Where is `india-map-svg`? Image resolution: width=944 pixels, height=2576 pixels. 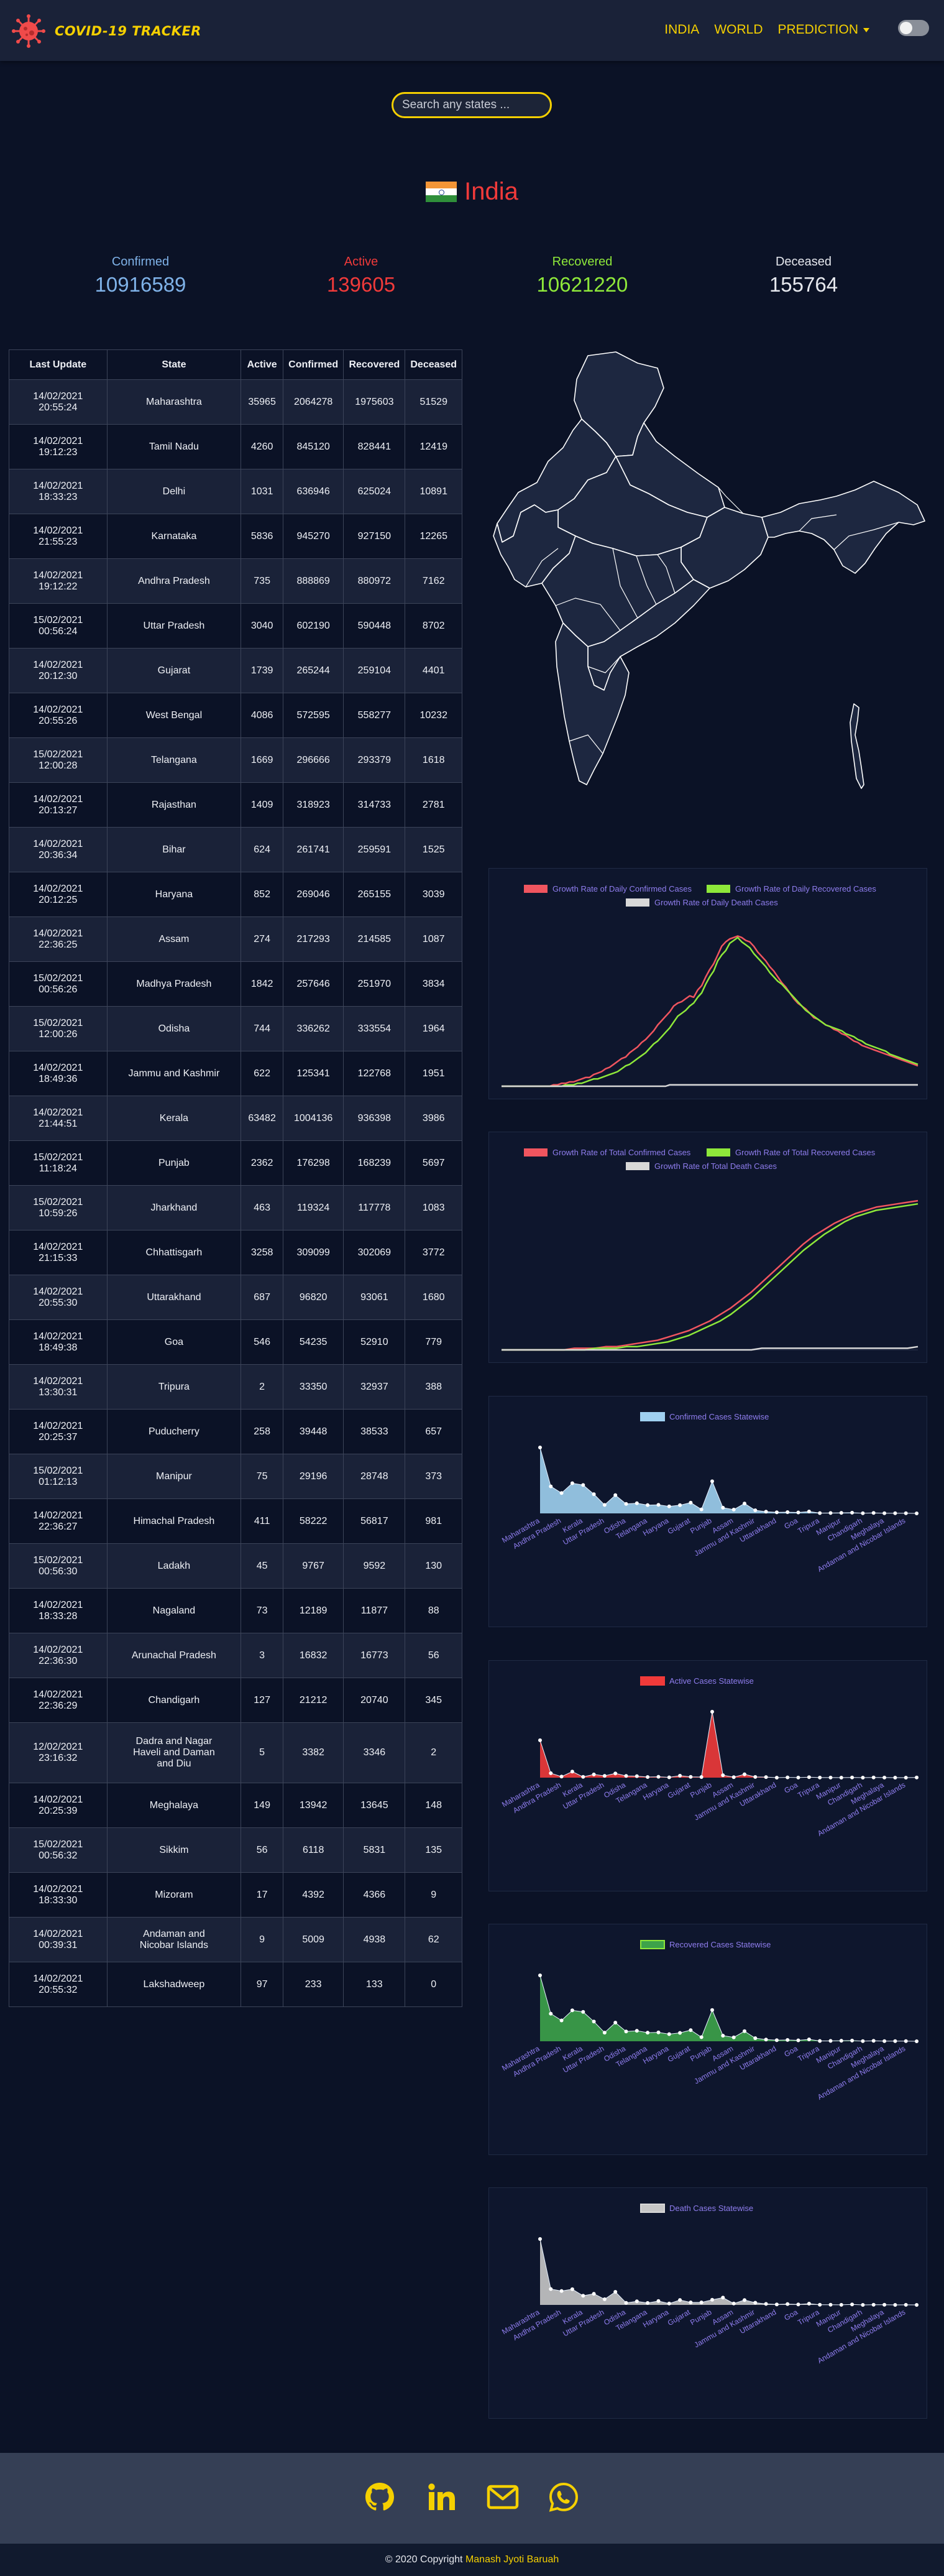
india-map-svg is located at coordinates (709, 602).